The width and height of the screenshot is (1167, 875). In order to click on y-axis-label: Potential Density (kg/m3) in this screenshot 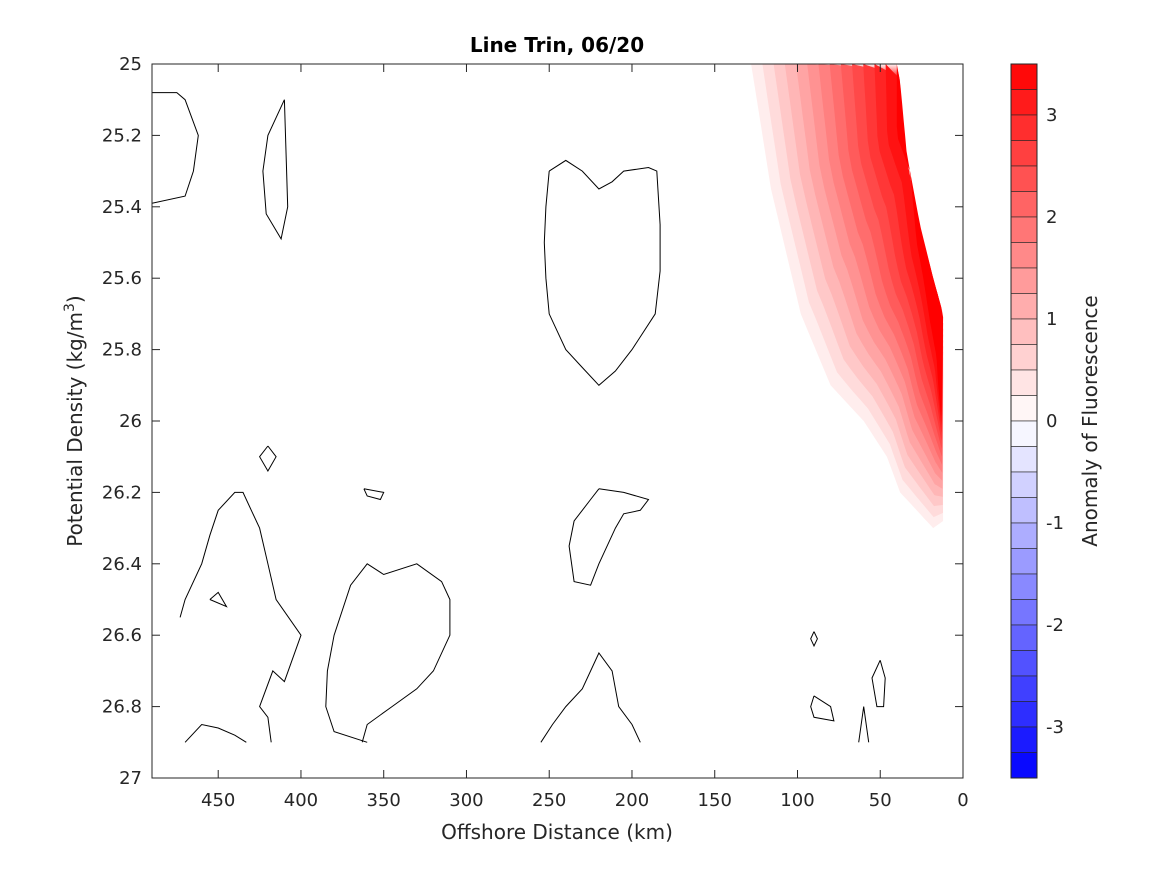, I will do `click(74, 420)`.